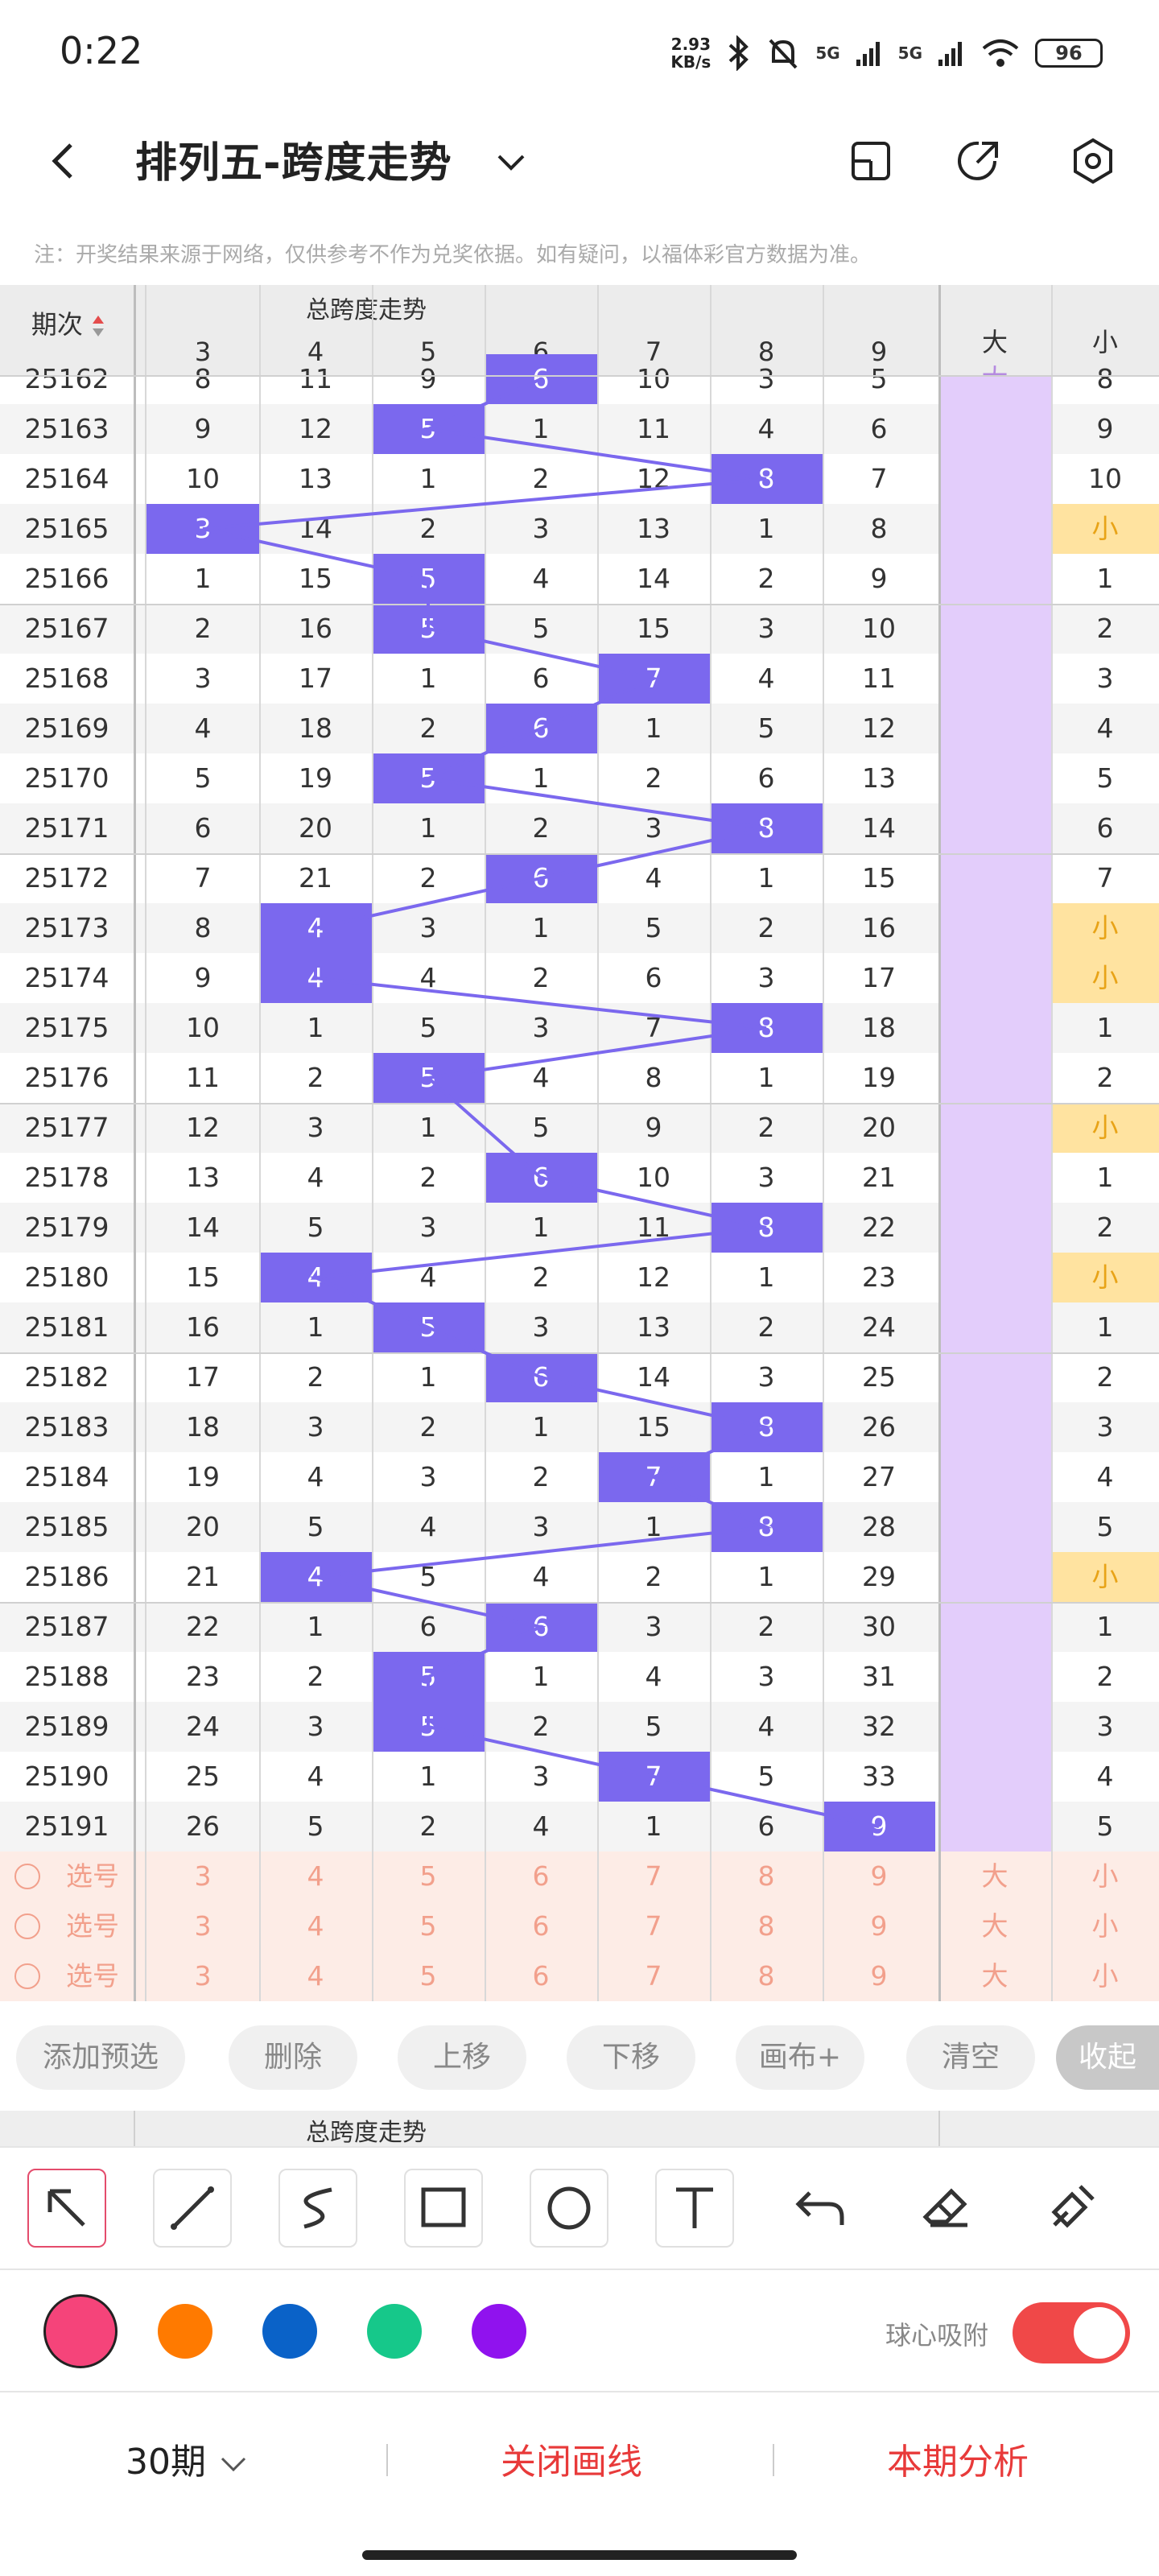 The height and width of the screenshot is (2576, 1159). What do you see at coordinates (579, 778) in the screenshot?
I see `table-row: 25170519512613大5` at bounding box center [579, 778].